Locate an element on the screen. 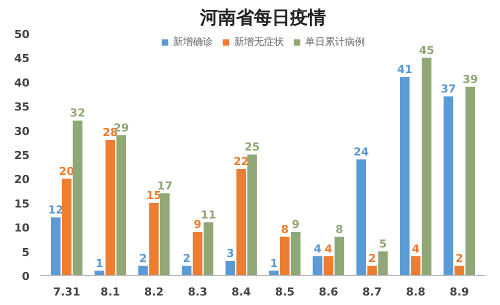  data-label: 37 is located at coordinates (448, 89).